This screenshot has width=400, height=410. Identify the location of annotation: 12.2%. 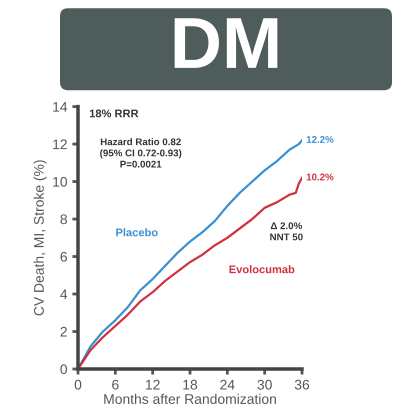
(320, 139).